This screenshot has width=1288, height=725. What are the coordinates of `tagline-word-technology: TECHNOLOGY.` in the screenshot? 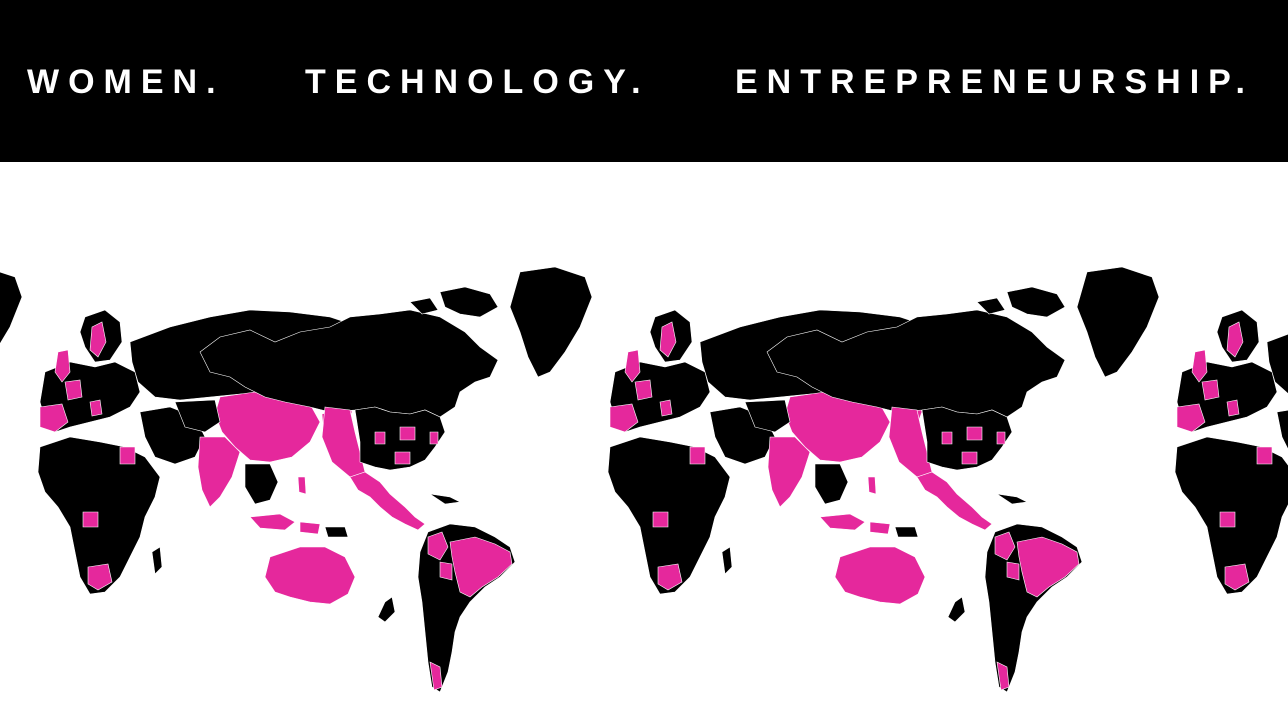 It's located at (477, 82).